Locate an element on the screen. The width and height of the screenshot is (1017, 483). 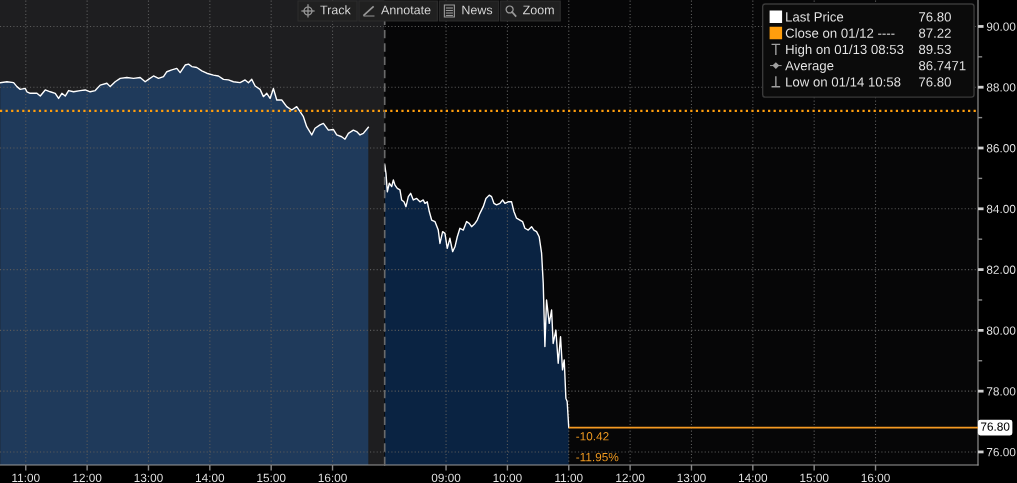
annotation: -10.42 is located at coordinates (592, 436).